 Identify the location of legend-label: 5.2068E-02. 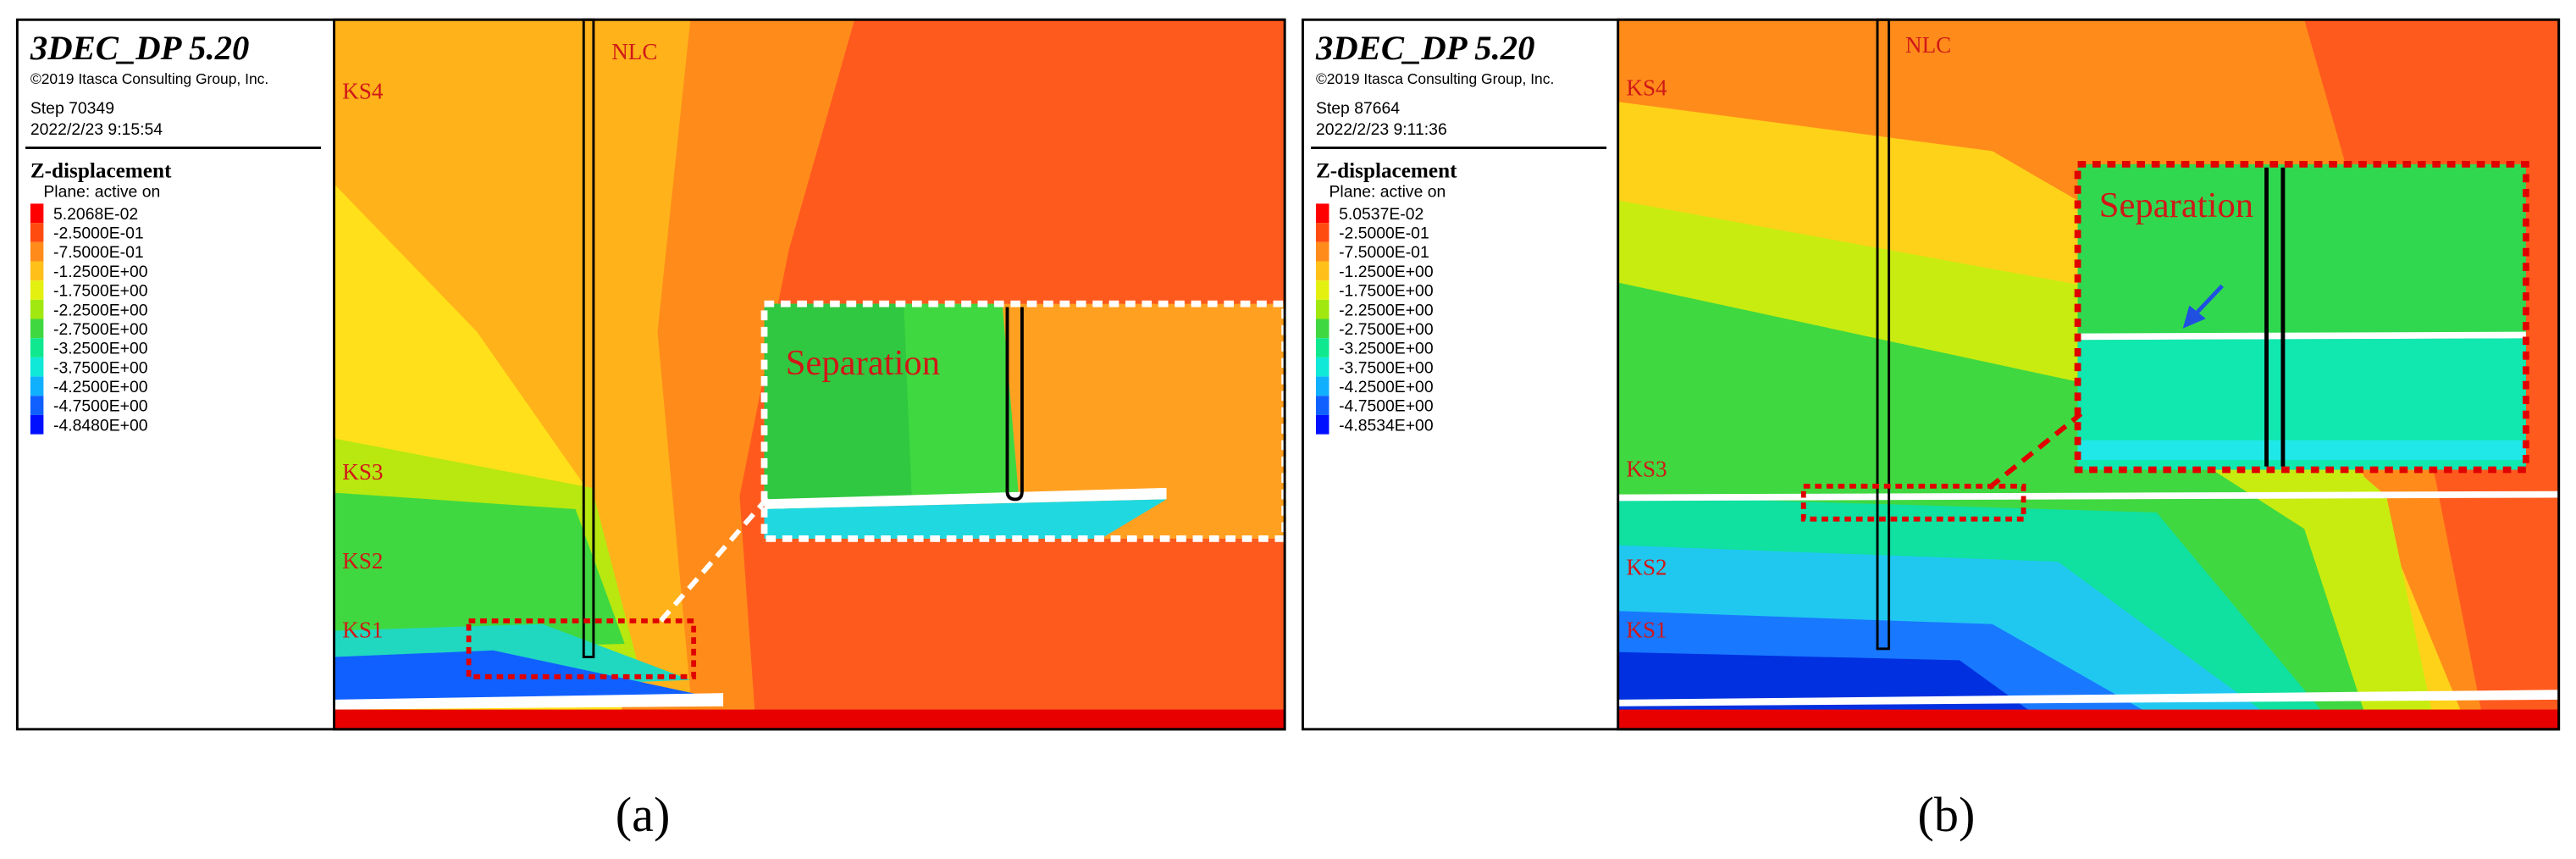
(95, 214).